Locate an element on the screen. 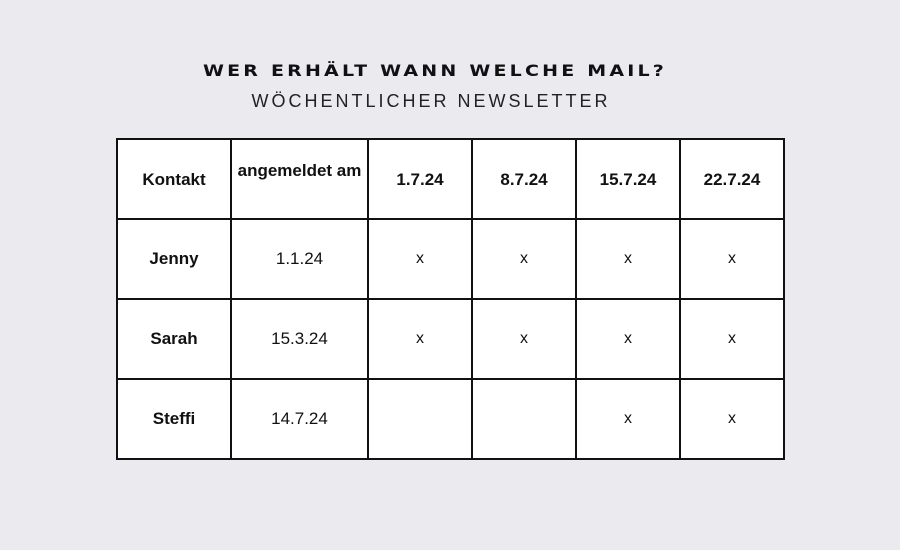 The height and width of the screenshot is (550, 900). page-title: Wer erhält wann welche Mail? is located at coordinates (435, 71).